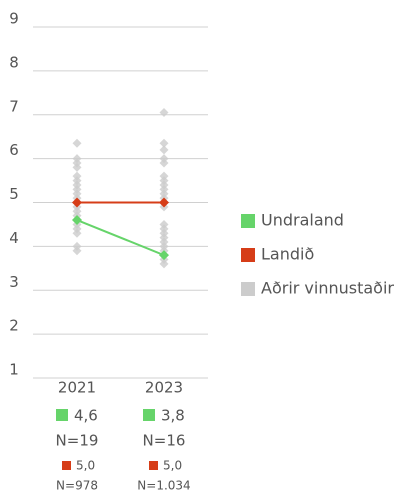 The image size is (412, 493). I want to click on y-tick-label: 1, so click(14, 370).